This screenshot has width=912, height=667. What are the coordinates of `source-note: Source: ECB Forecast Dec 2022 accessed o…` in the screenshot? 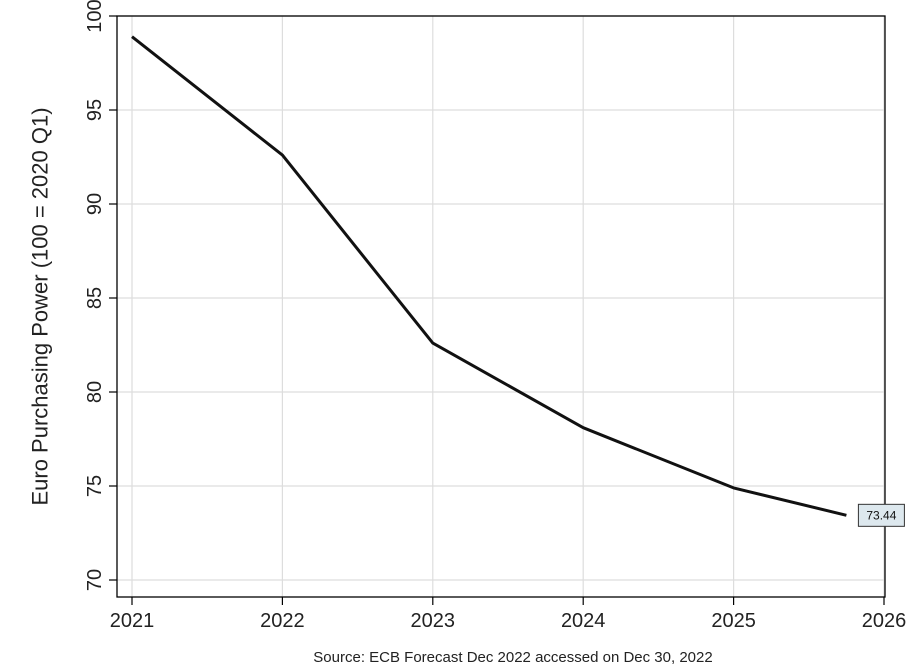 It's located at (512, 657).